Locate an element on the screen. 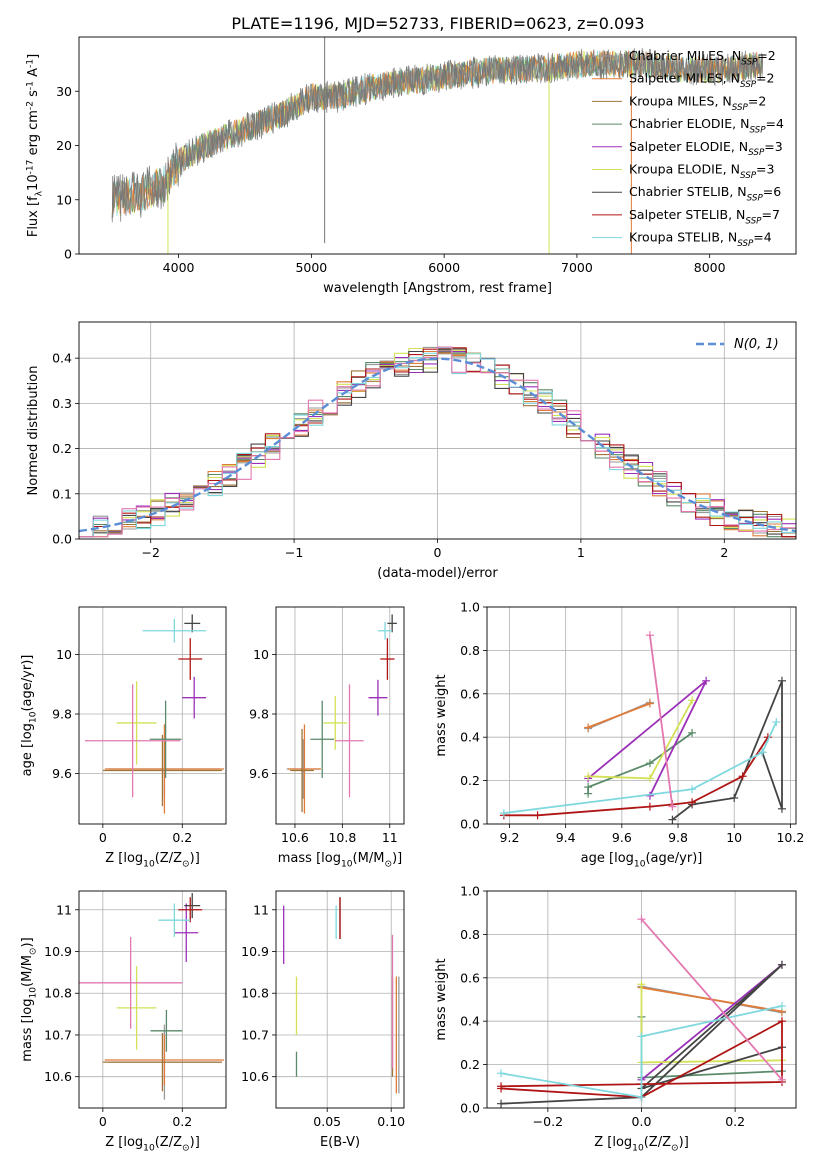 This screenshot has width=819, height=1170. weight-line-salpeter_stelib is located at coordinates (636, 776).